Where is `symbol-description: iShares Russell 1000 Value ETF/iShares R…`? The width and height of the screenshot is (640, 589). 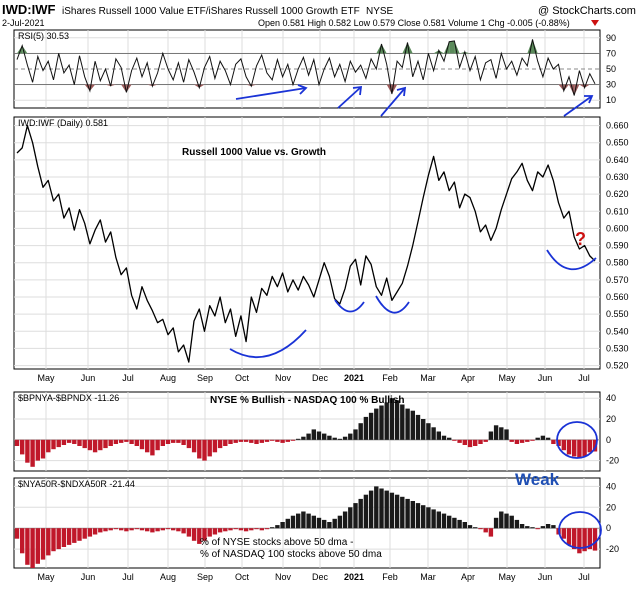 symbol-description: iShares Russell 1000 Value ETF/iShares R… is located at coordinates (211, 11).